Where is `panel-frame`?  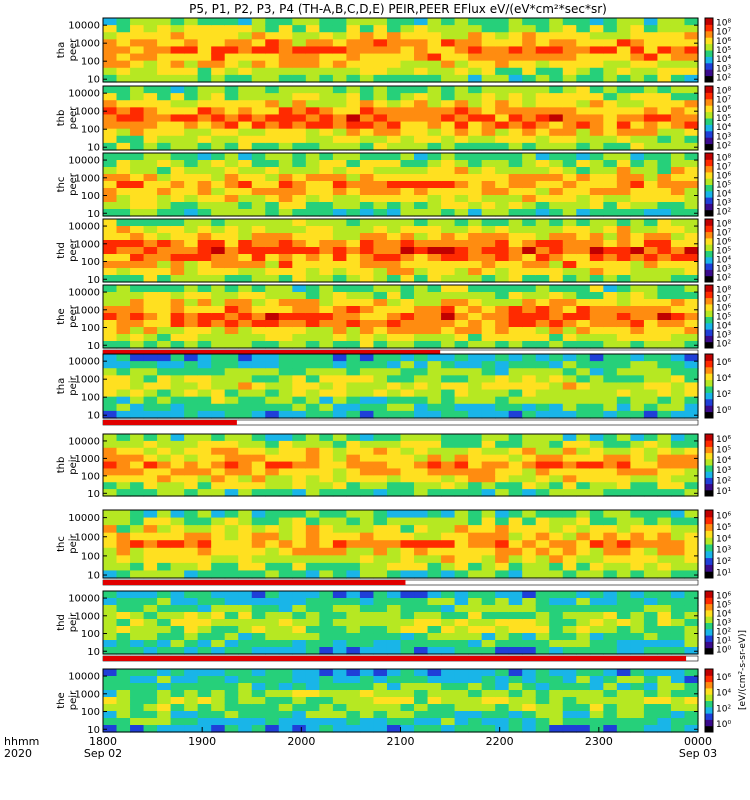
panel-frame is located at coordinates (400, 50).